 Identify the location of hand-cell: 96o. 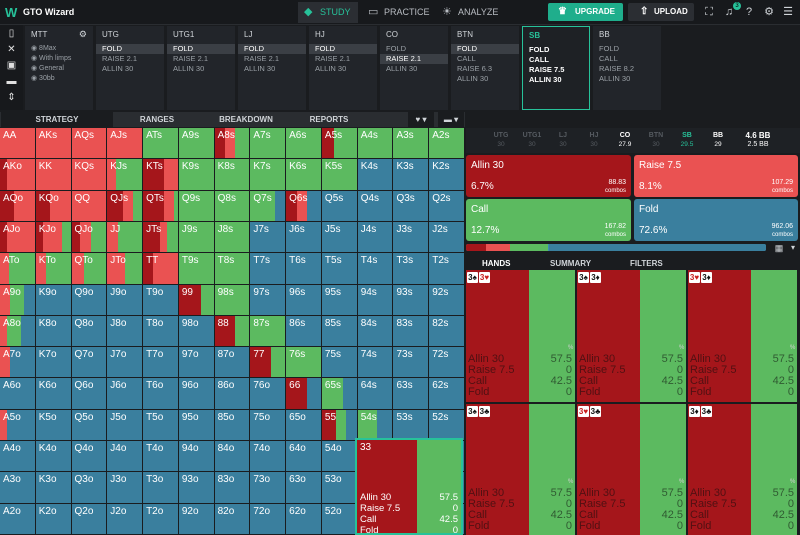
(196, 394).